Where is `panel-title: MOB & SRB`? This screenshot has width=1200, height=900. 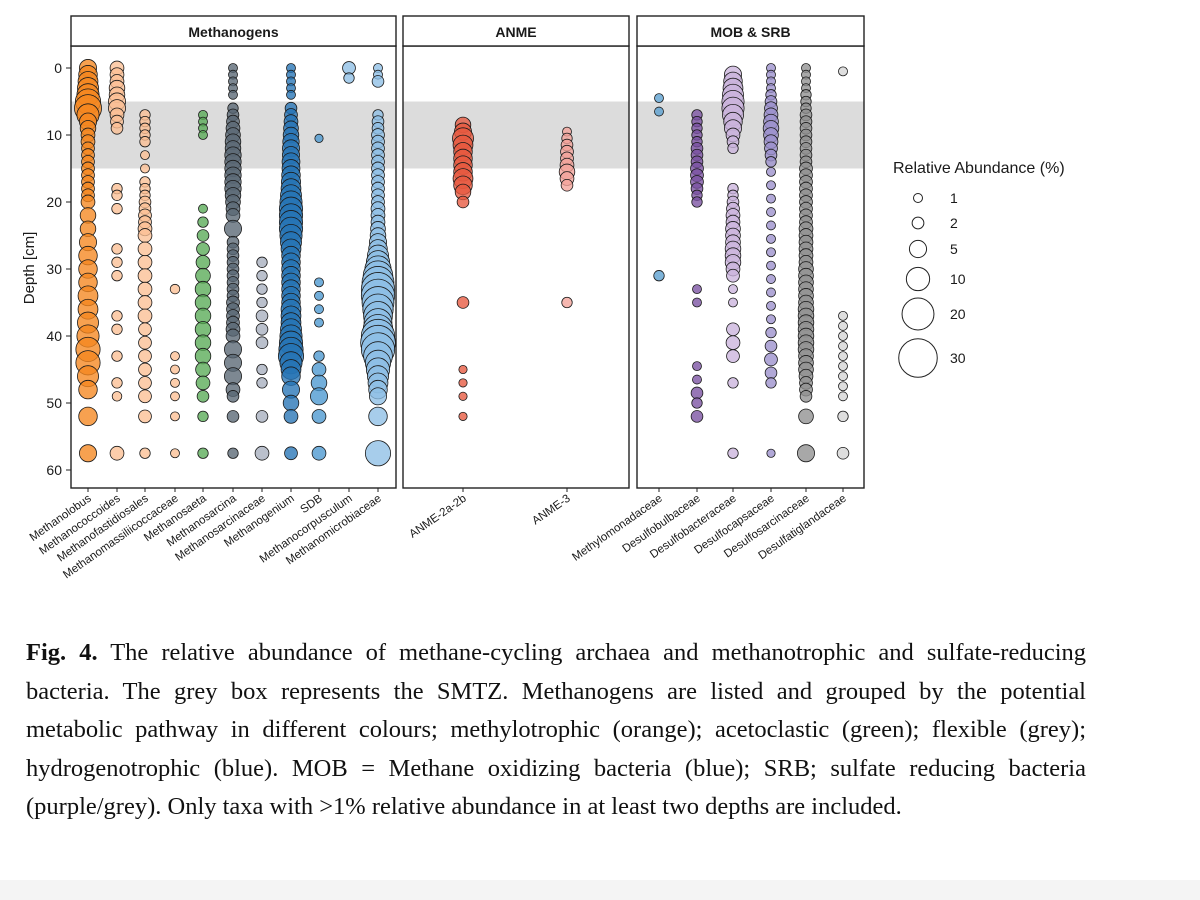 panel-title: MOB & SRB is located at coordinates (750, 32).